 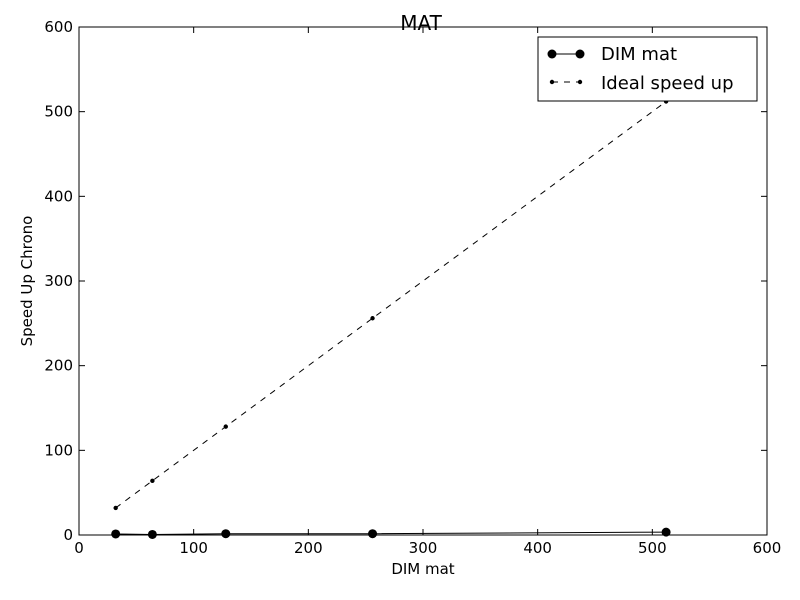 What do you see at coordinates (652, 548) in the screenshot?
I see `x-tick-label: 500` at bounding box center [652, 548].